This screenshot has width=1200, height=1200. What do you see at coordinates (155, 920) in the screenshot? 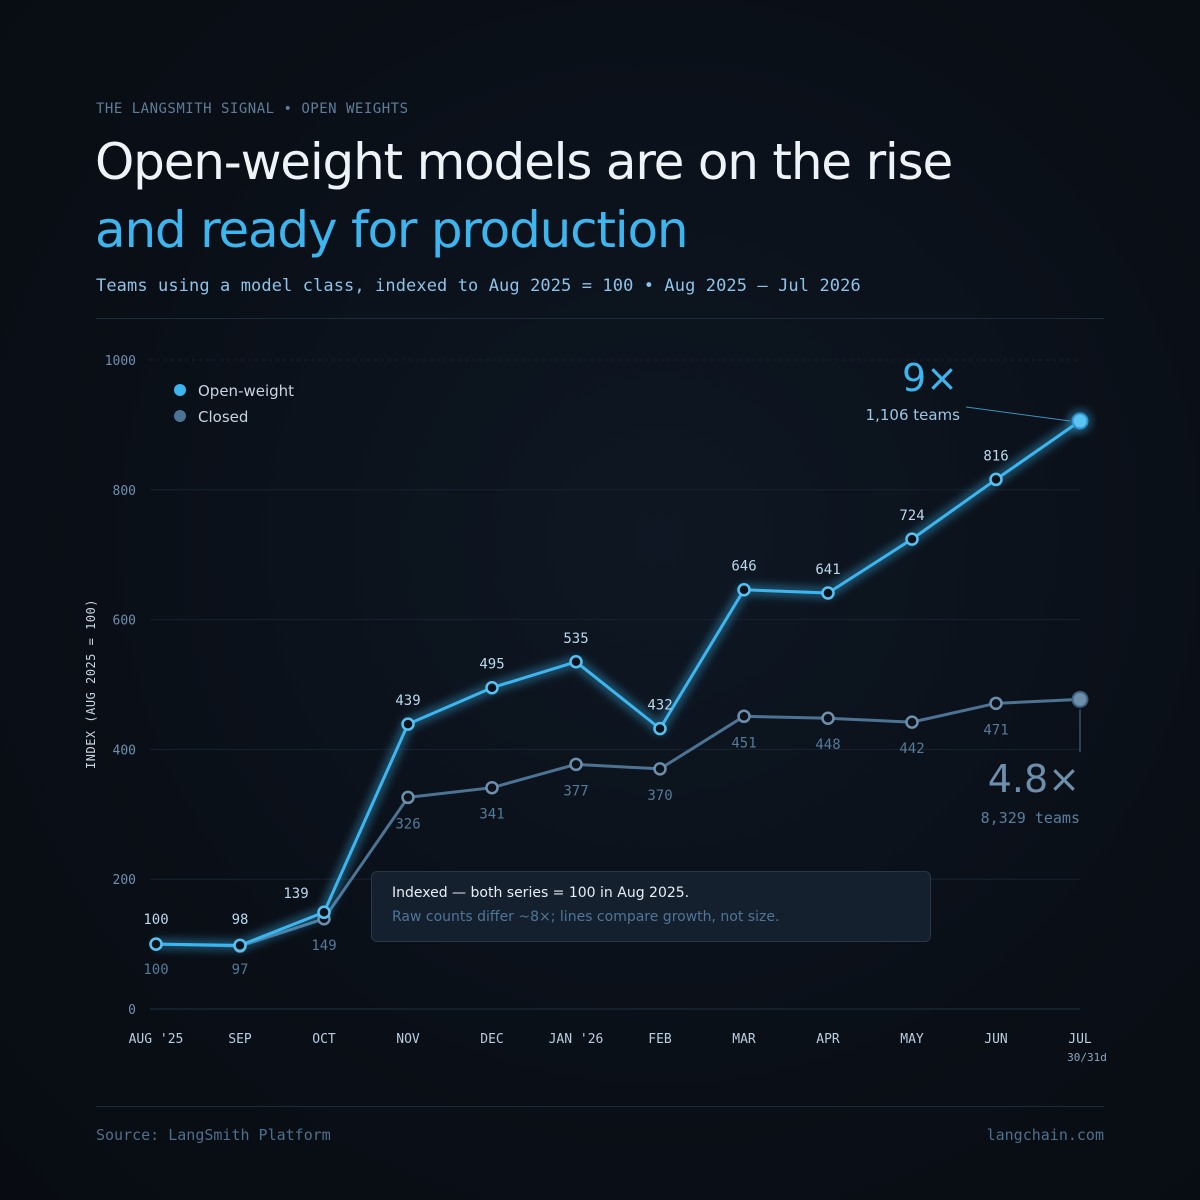
I see `data-label-open: 100` at bounding box center [155, 920].